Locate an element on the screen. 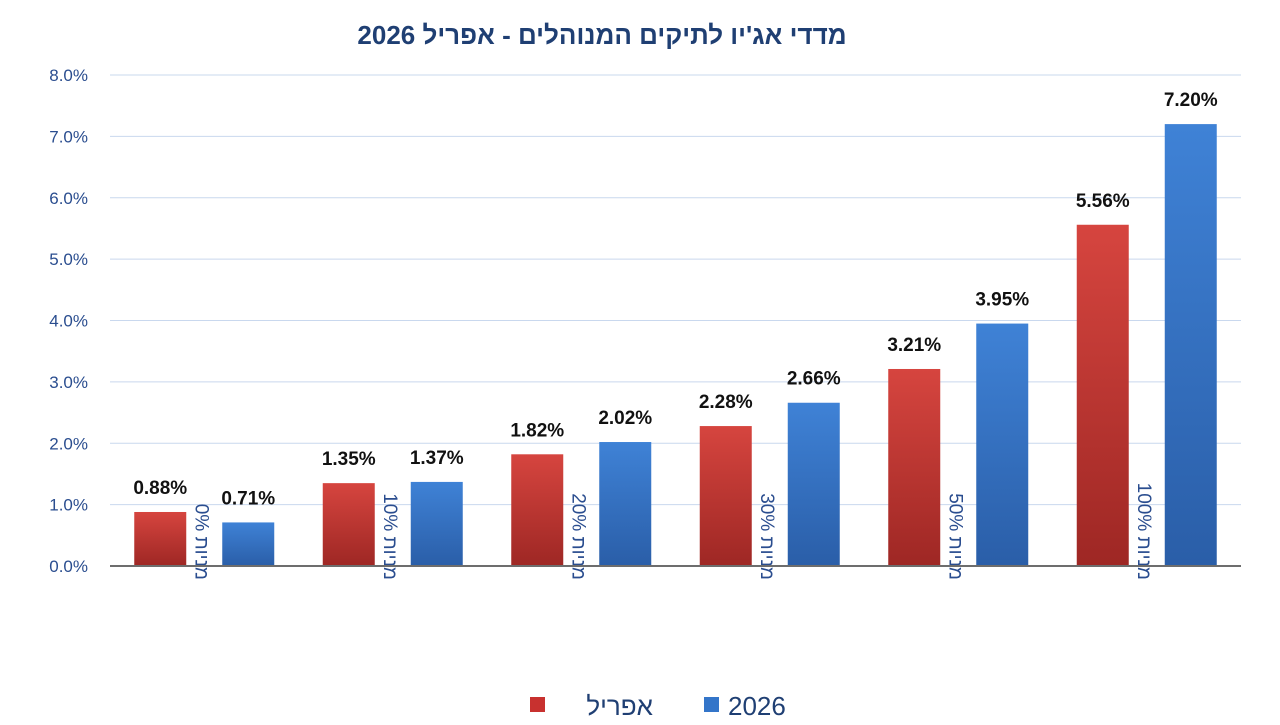  y-tick-label: 7.0% is located at coordinates (68, 136).